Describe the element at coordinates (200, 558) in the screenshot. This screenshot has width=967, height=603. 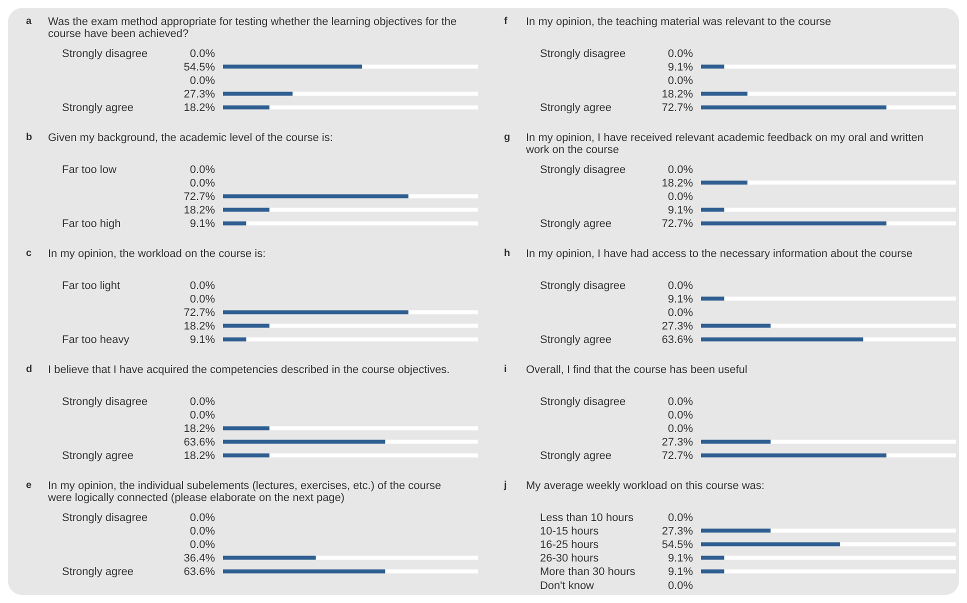
I see `data-label: 36.4%` at that location.